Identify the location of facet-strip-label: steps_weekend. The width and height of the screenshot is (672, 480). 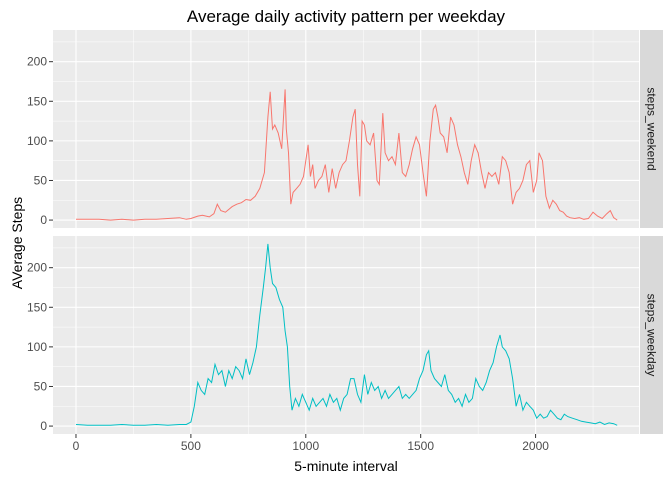
(652, 128).